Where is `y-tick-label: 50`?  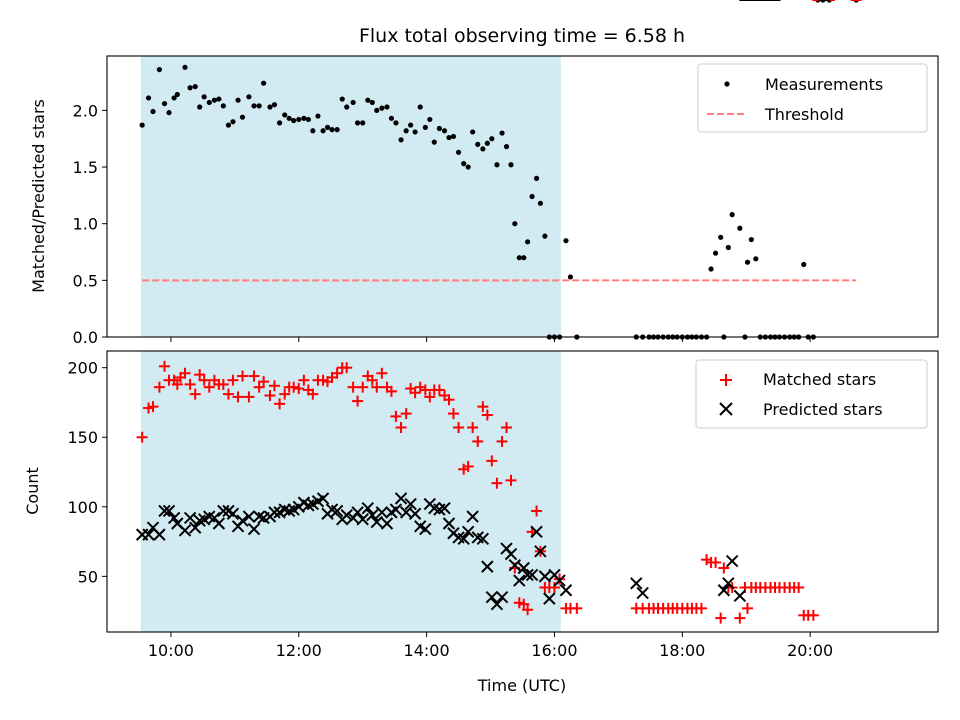 y-tick-label: 50 is located at coordinates (88, 576).